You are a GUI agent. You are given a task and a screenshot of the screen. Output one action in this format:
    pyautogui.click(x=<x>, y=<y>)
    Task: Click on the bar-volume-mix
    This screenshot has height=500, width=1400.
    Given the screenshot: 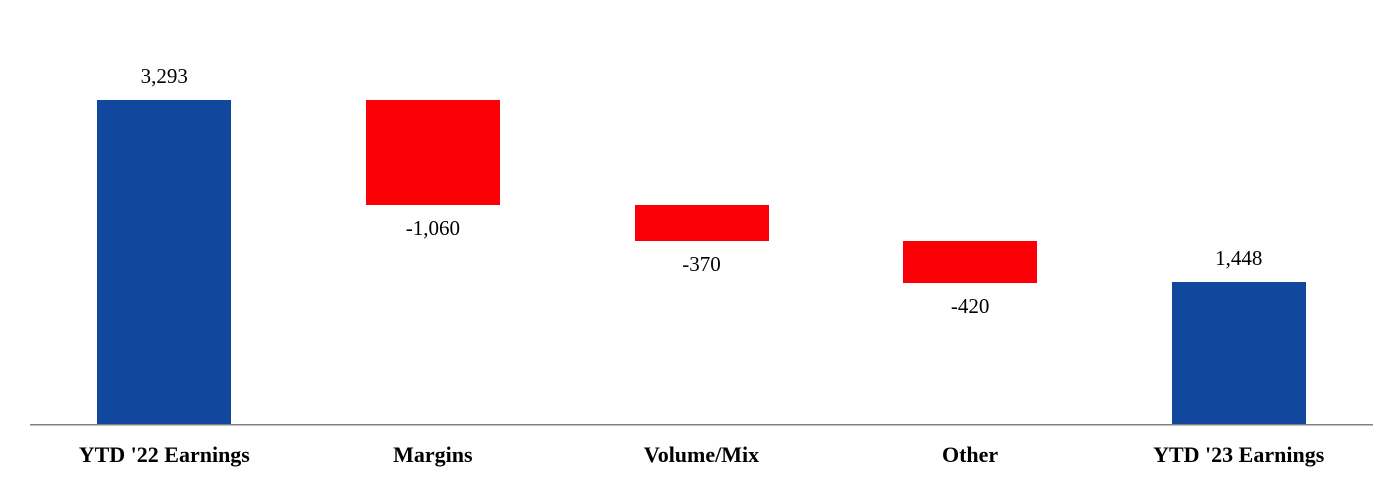 What is the action you would take?
    pyautogui.click(x=701, y=223)
    